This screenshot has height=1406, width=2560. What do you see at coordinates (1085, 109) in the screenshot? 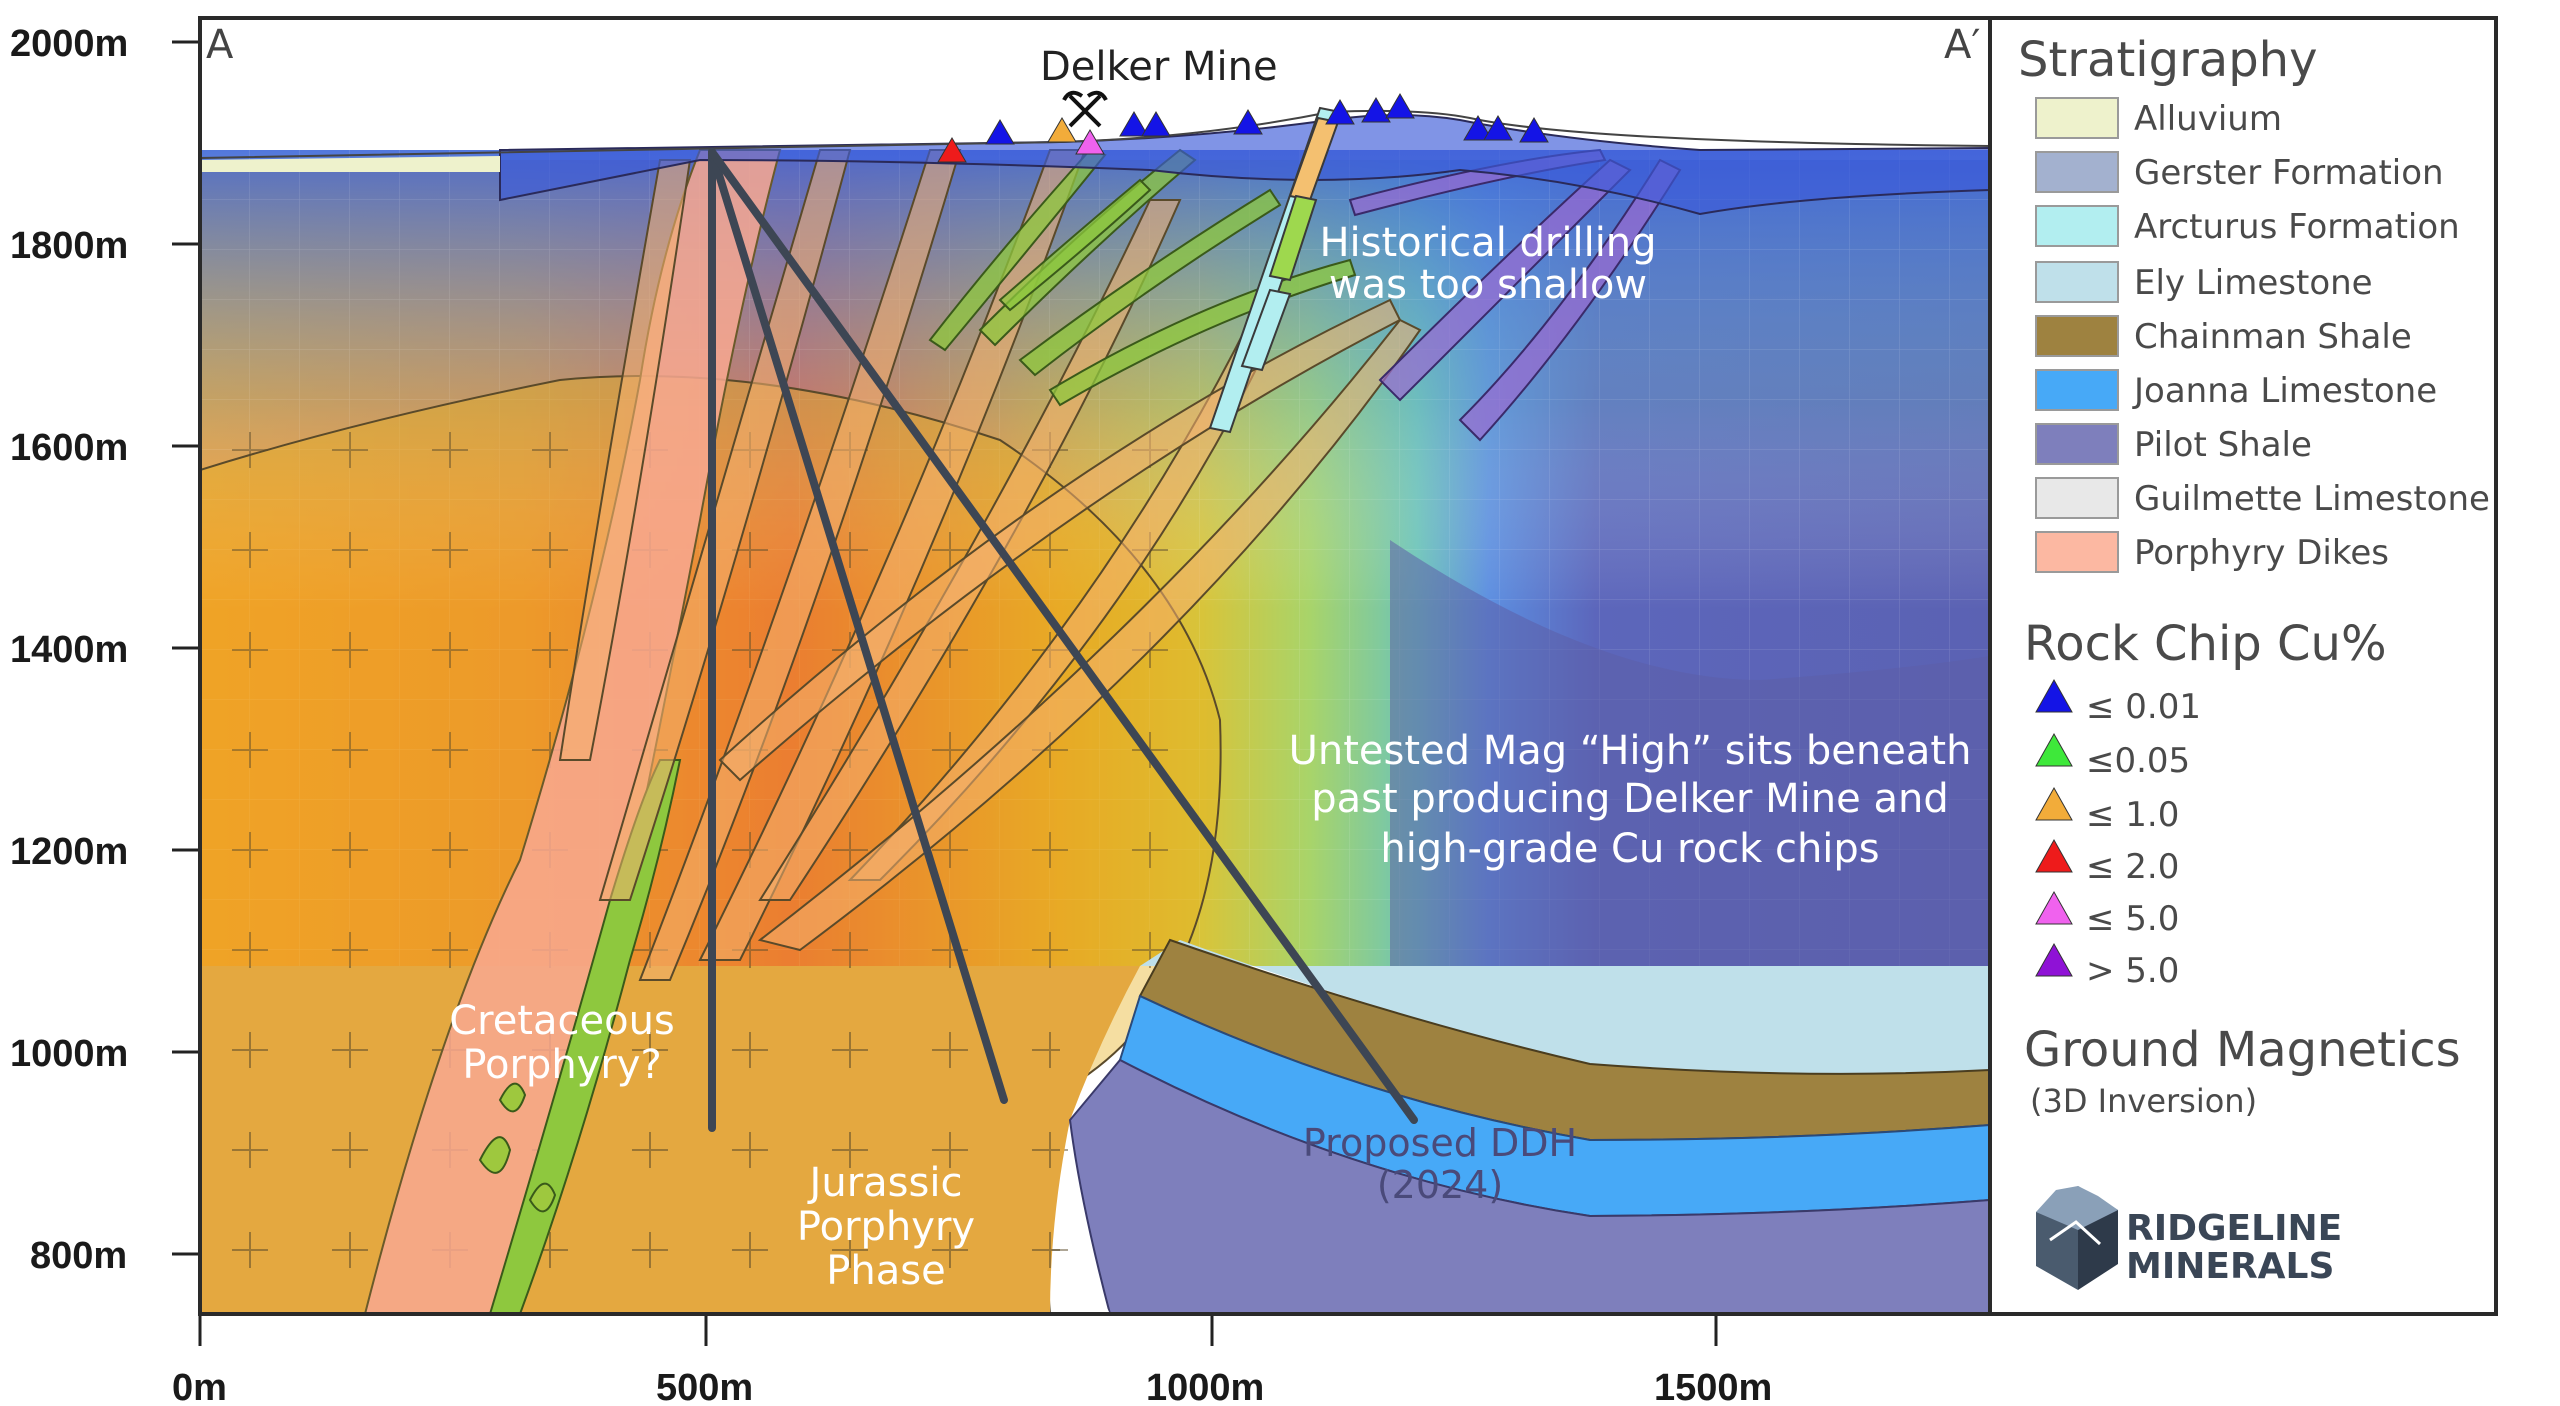
I see `mine-pickaxe-icon` at bounding box center [1085, 109].